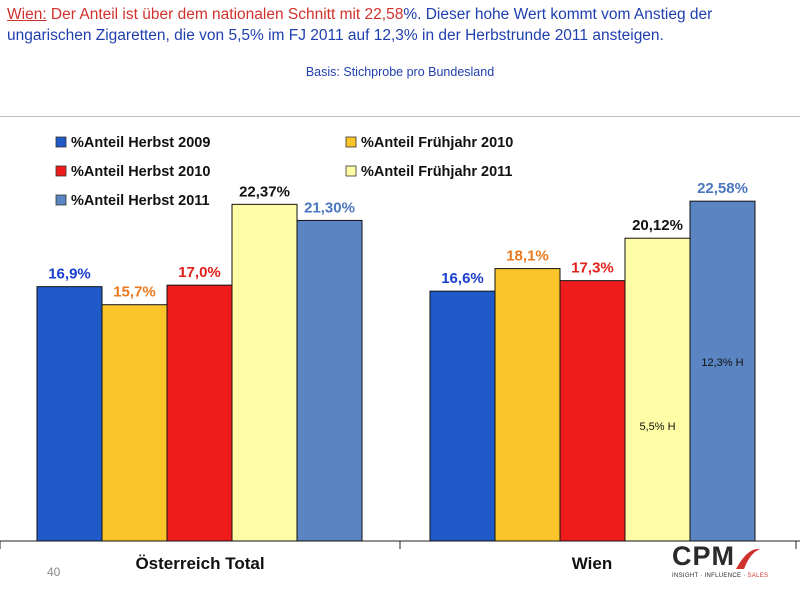 Image resolution: width=800 pixels, height=596 pixels. What do you see at coordinates (140, 143) in the screenshot?
I see `legend-label-1: %Anteil Herbst 2009` at bounding box center [140, 143].